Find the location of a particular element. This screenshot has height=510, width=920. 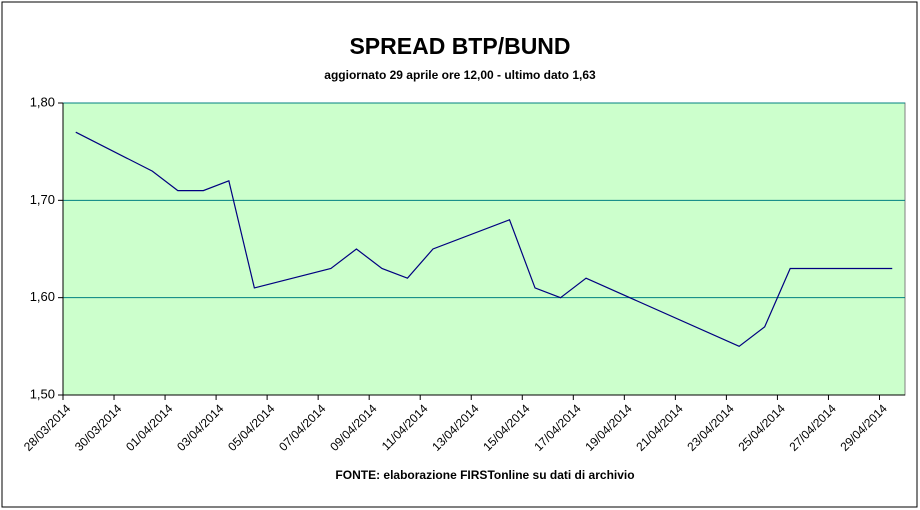

y-tick-label: 1,80 is located at coordinates (42, 101).